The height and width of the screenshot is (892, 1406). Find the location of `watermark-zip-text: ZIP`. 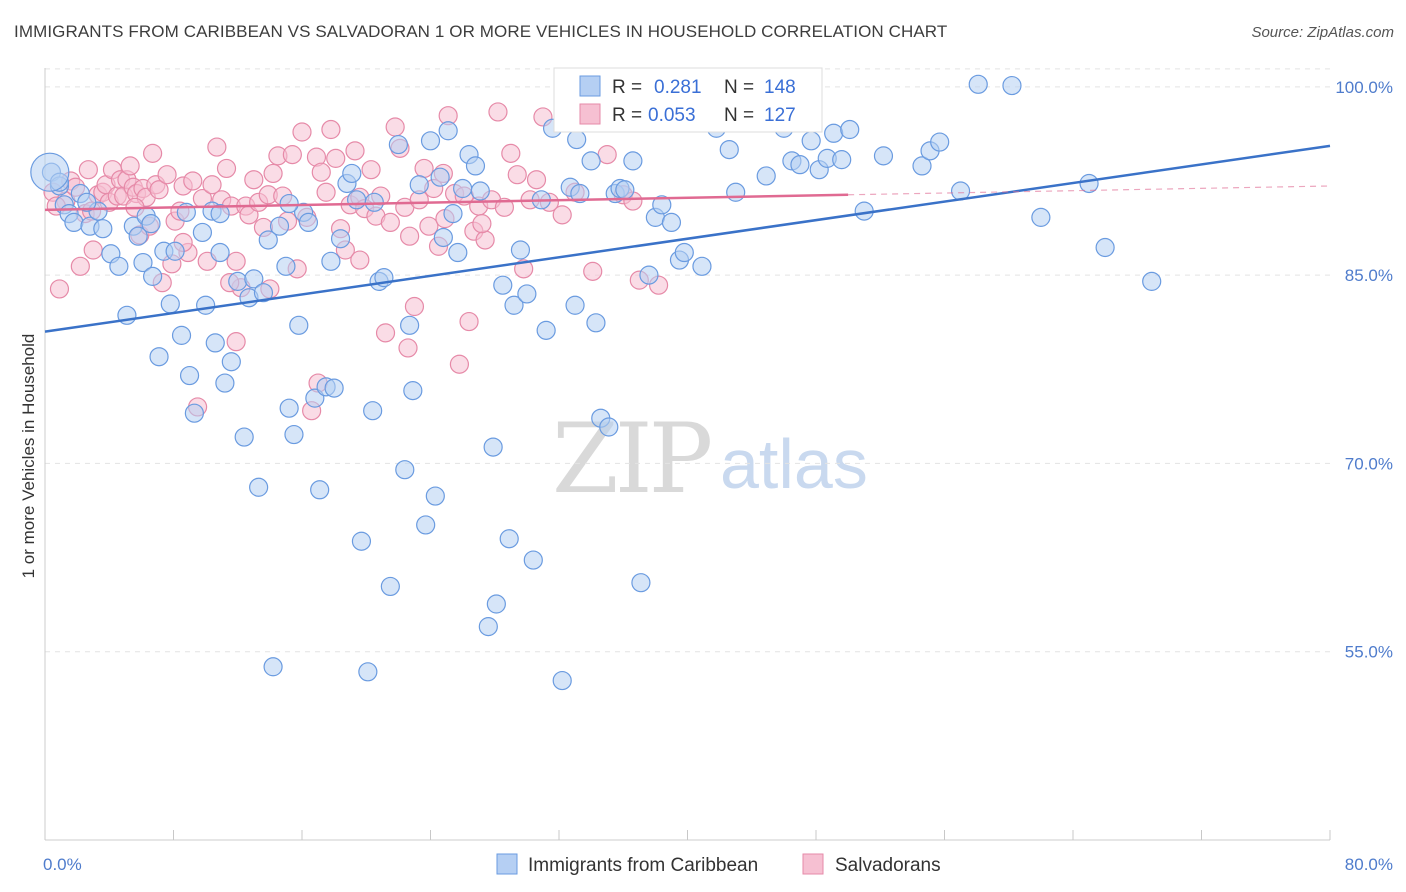

watermark-zip-text: ZIP is located at coordinates (631, 459).